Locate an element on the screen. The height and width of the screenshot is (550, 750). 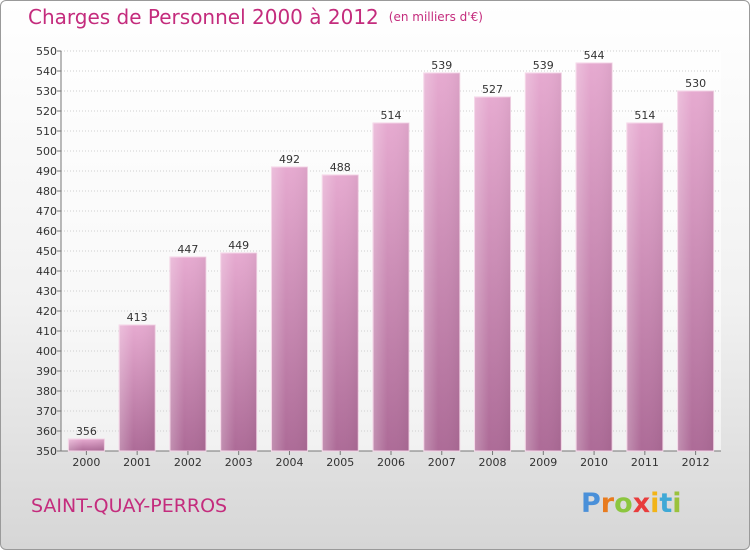
y-tick-label: 400 is located at coordinates (46, 351).